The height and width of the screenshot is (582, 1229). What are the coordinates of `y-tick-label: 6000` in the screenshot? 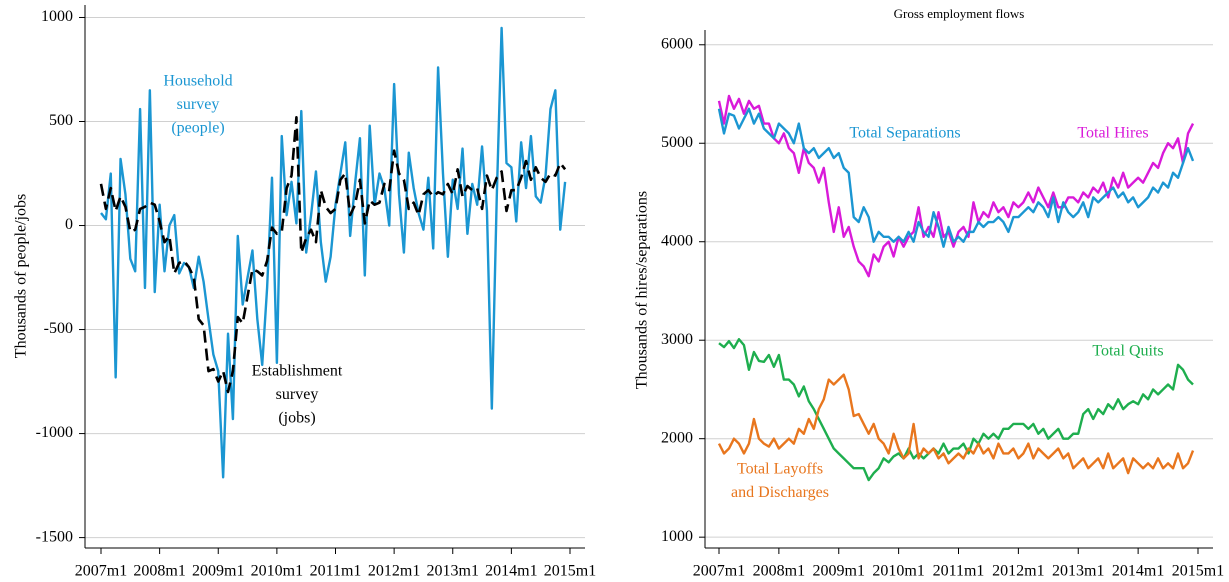 It's located at (677, 43).